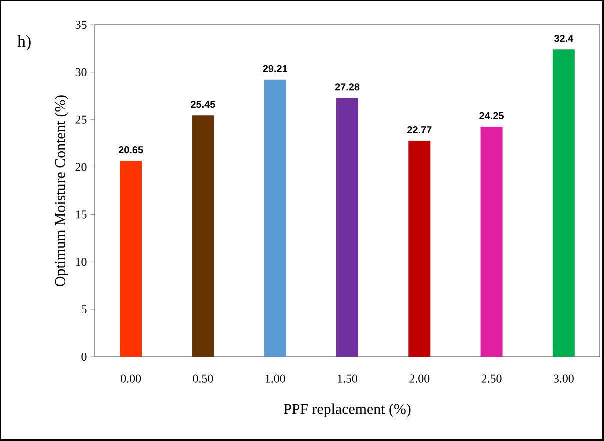 The height and width of the screenshot is (441, 604). What do you see at coordinates (61, 191) in the screenshot?
I see `y-axis-title: Optimum Moisture Content (%)` at bounding box center [61, 191].